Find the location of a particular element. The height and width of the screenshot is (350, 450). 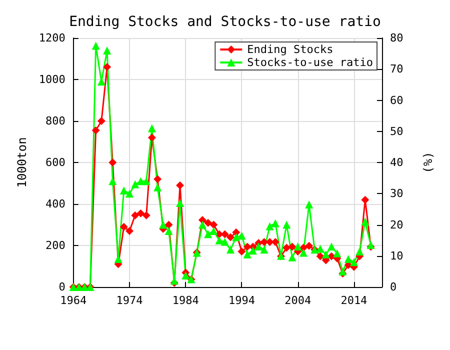

y2-tick-label: 70 is located at coordinates (397, 69).